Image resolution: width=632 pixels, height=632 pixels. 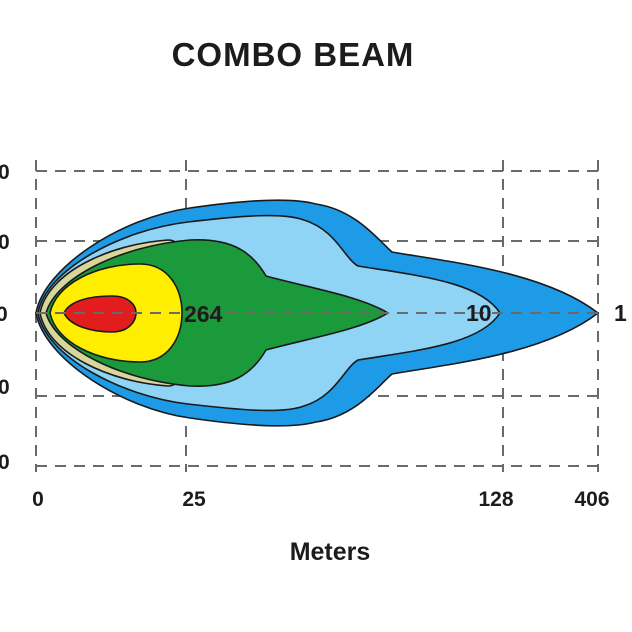 I want to click on lux-label-edge: 1, so click(x=620, y=313).